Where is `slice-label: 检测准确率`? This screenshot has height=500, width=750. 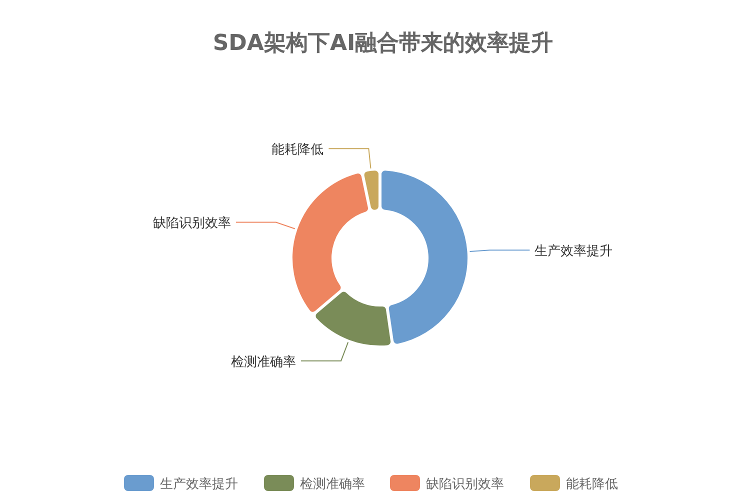 slice-label: 检测准确率 is located at coordinates (263, 362).